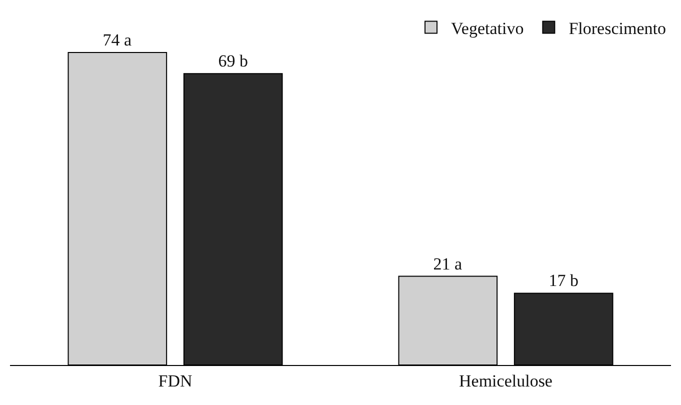 The height and width of the screenshot is (405, 681). Describe the element at coordinates (233, 61) in the screenshot. I see `data-label: 69 b` at that location.